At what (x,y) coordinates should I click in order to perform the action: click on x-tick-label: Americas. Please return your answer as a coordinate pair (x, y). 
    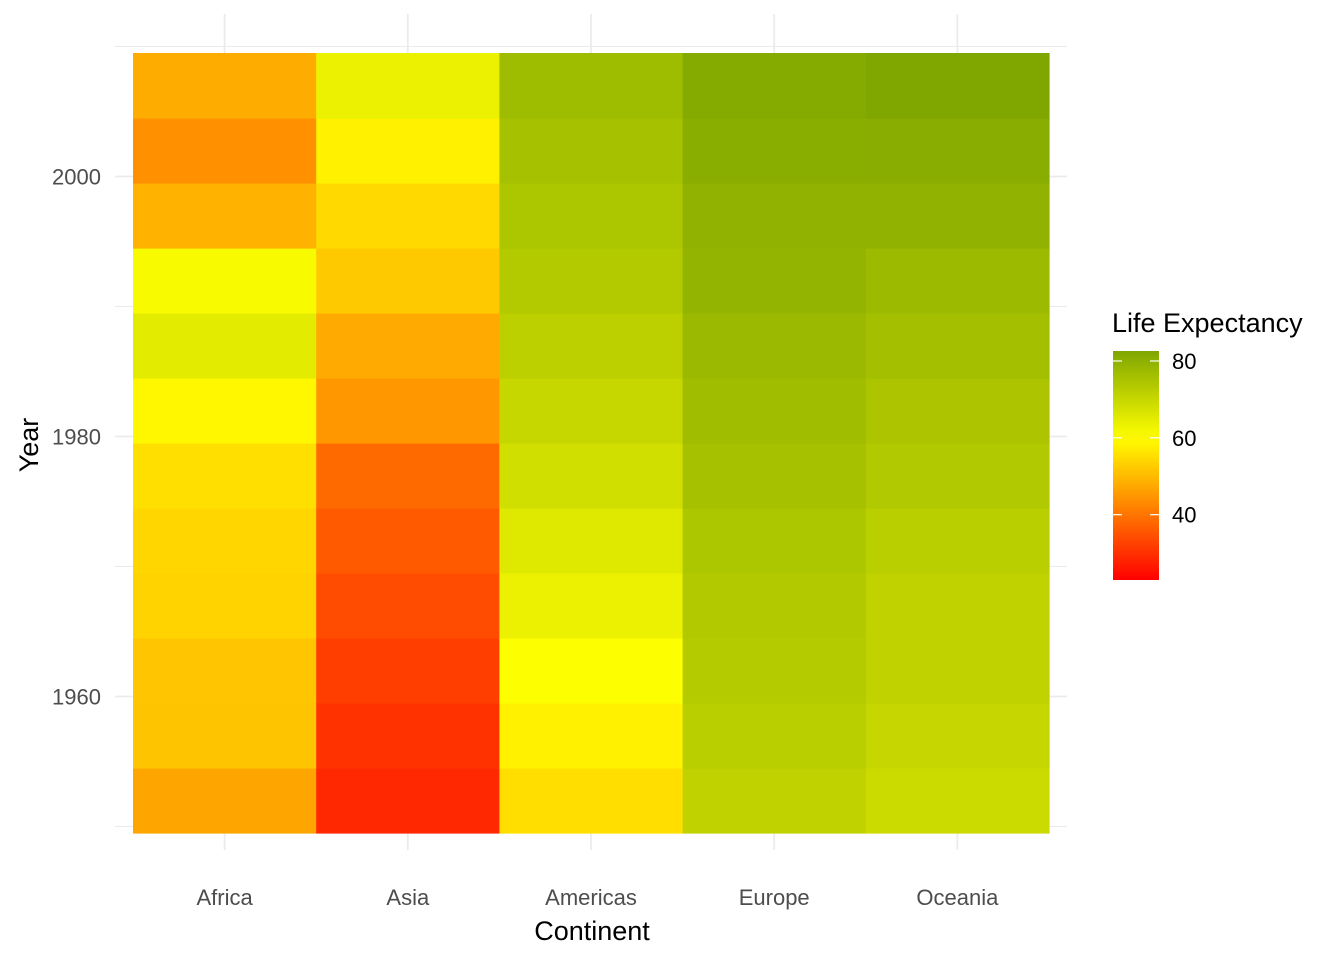
    Looking at the image, I should click on (591, 897).